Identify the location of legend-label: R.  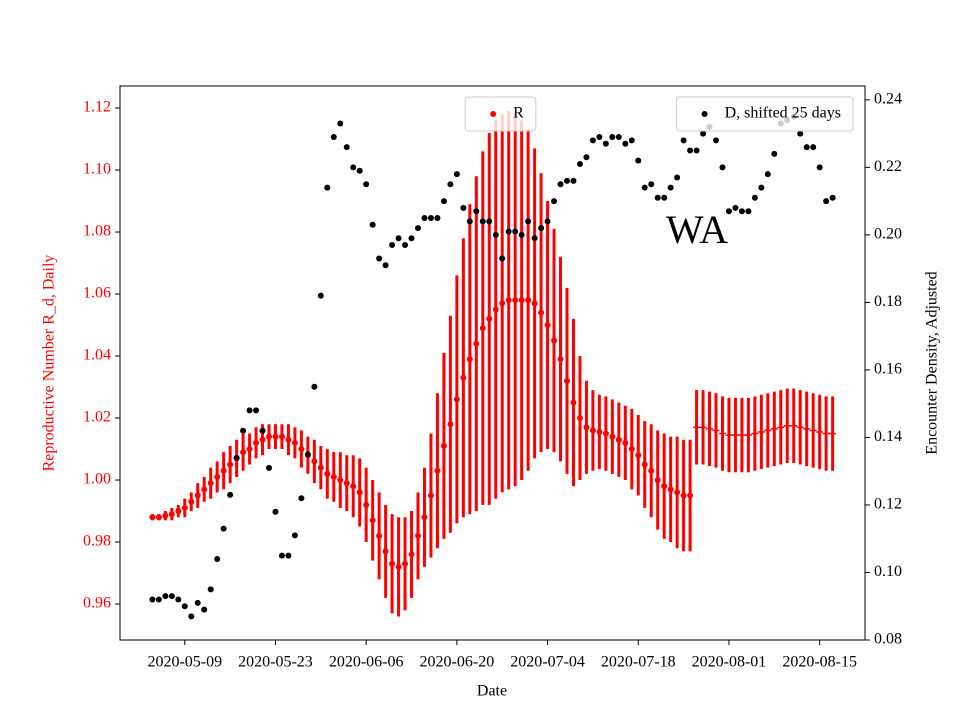
(518, 113).